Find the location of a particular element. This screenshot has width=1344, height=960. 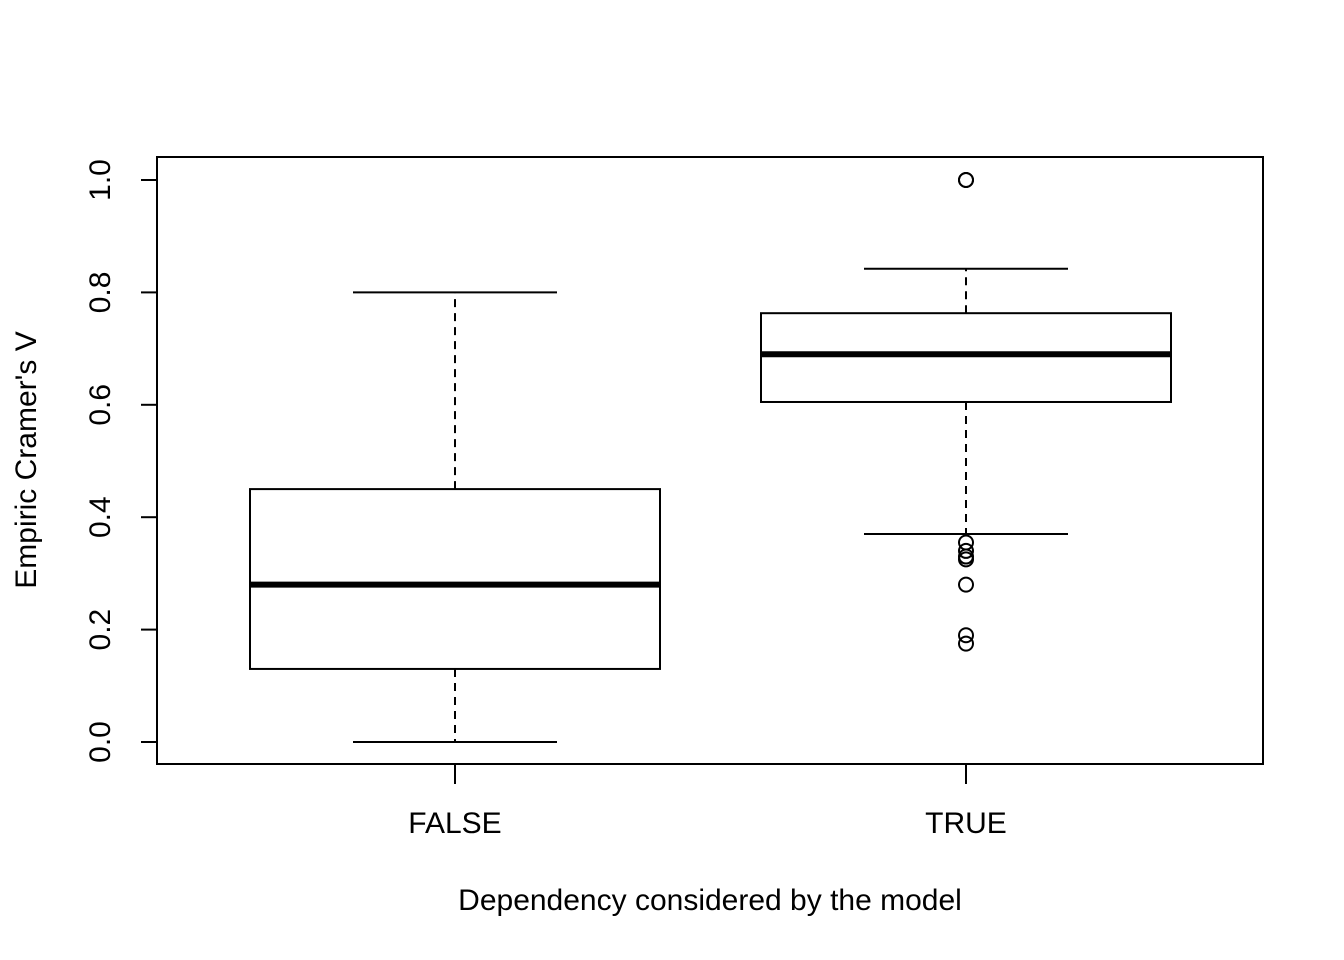

x-axis-label: Dependency considered by the model is located at coordinates (710, 900).